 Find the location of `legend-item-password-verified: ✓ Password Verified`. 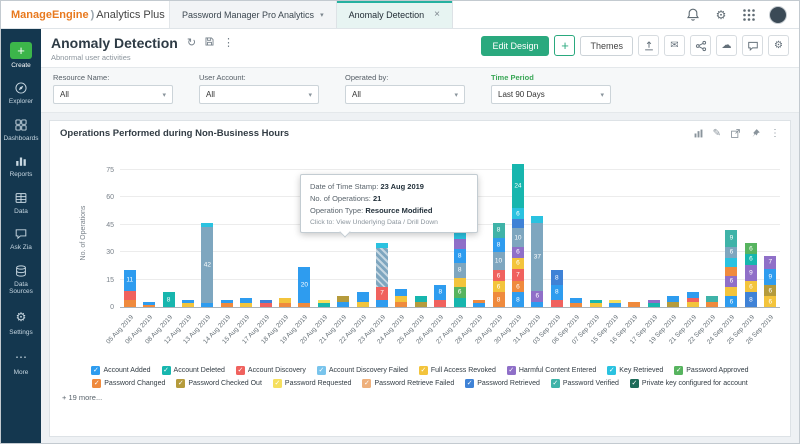

legend-item-password-verified: ✓ Password Verified is located at coordinates (584, 383).